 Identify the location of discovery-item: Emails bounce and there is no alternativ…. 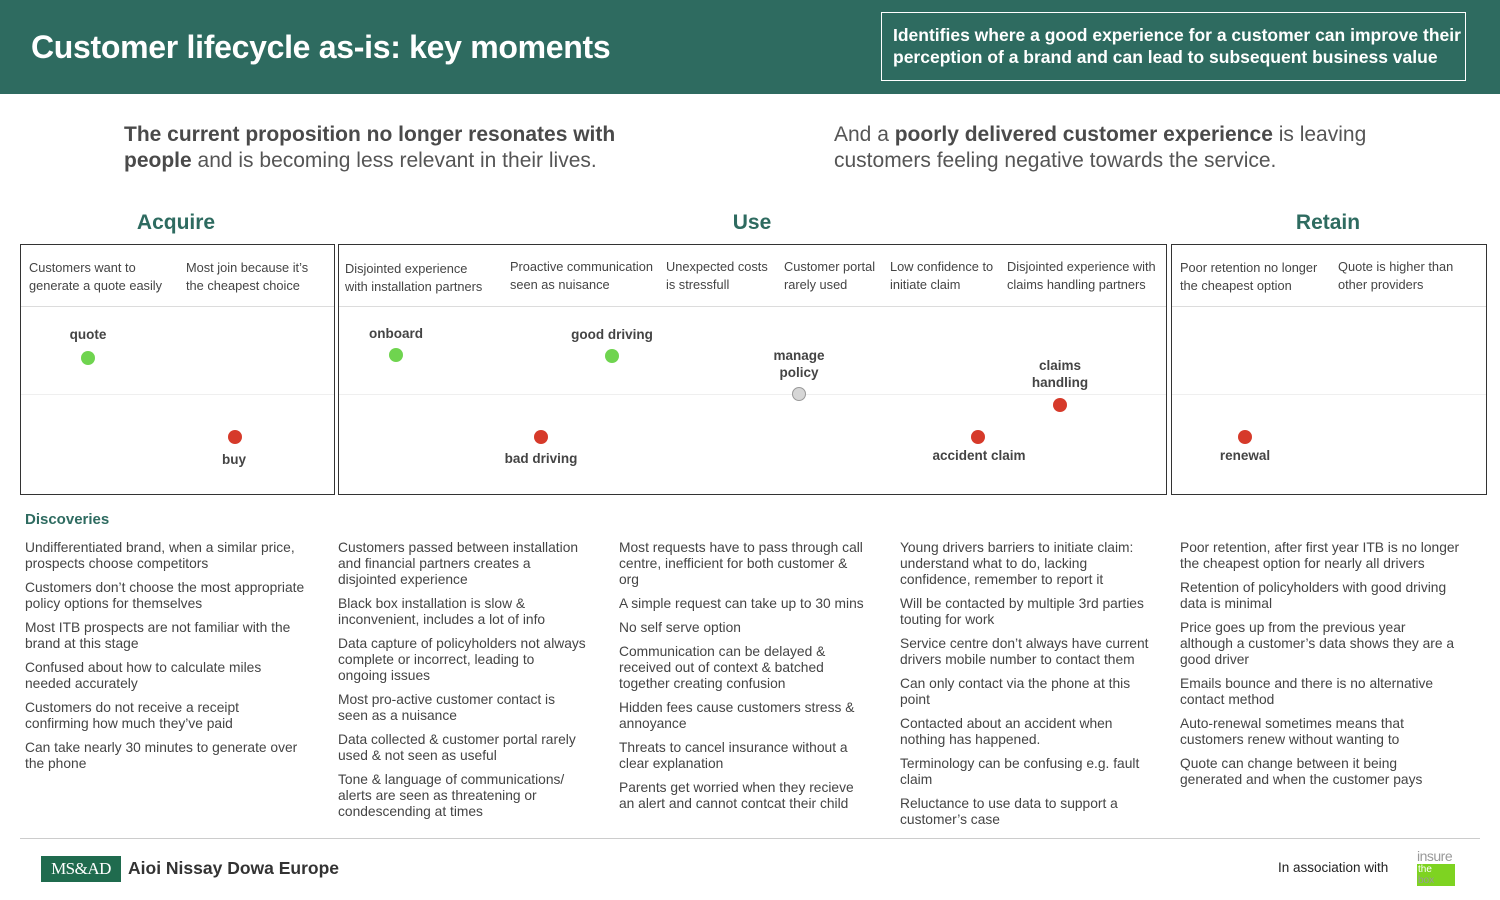
(1319, 692).